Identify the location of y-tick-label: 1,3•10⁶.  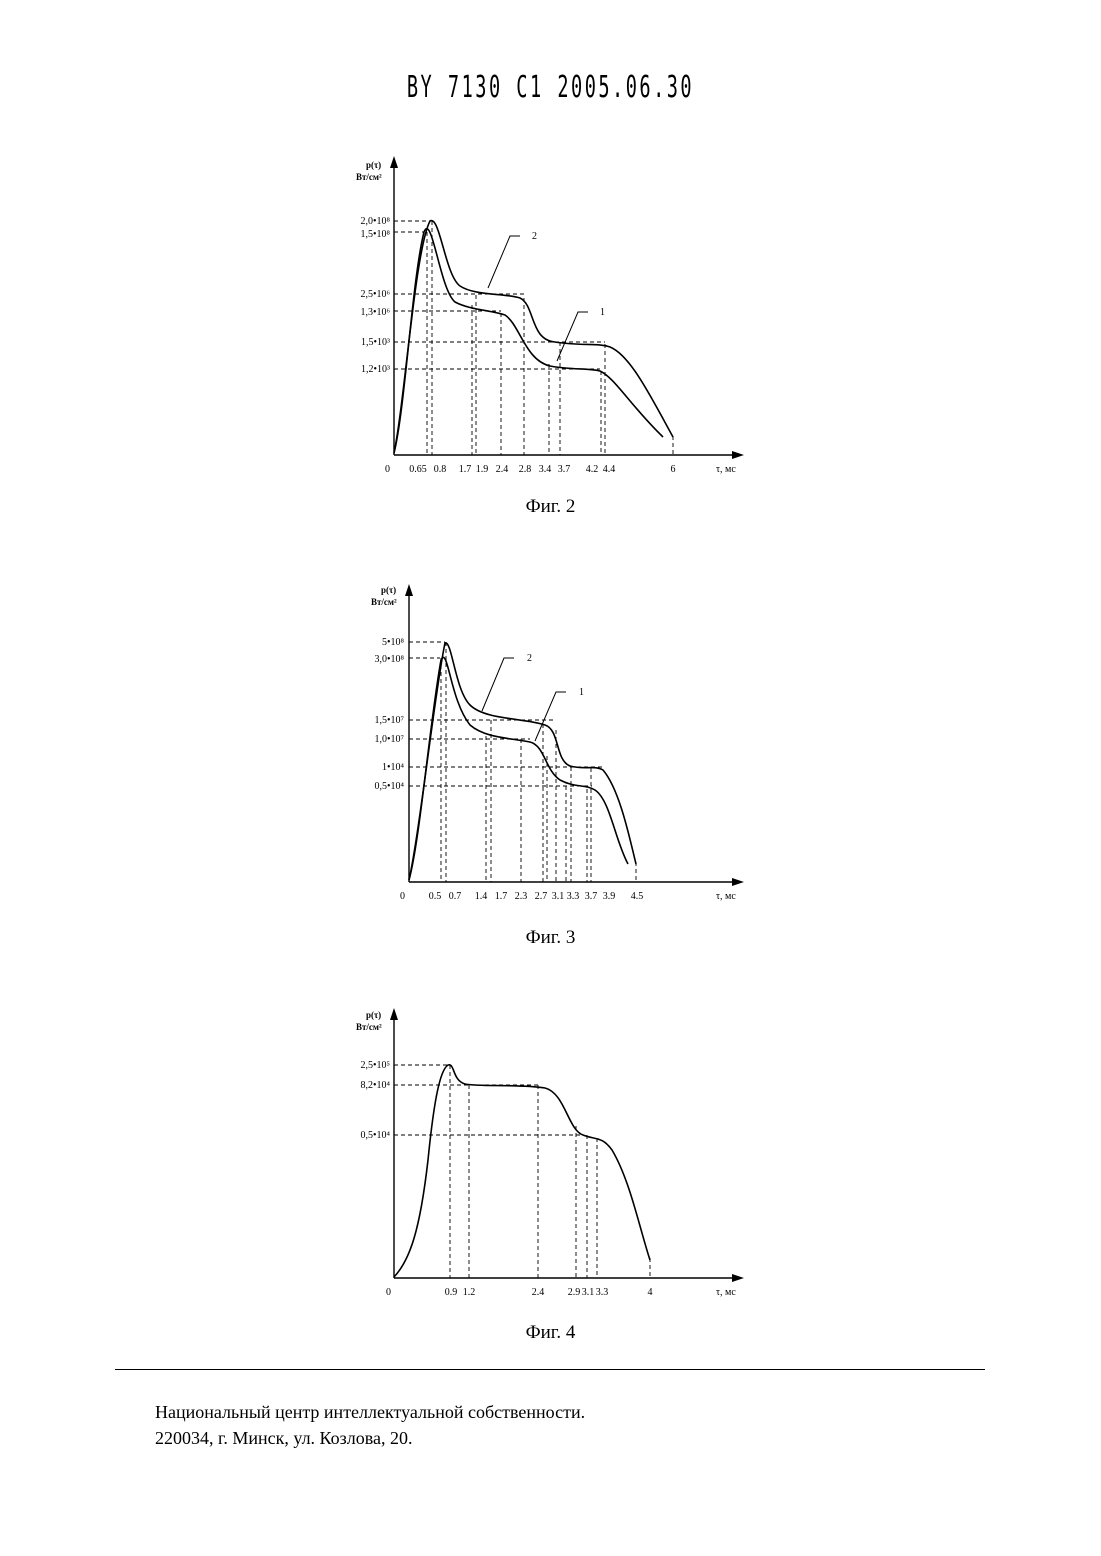
(376, 312).